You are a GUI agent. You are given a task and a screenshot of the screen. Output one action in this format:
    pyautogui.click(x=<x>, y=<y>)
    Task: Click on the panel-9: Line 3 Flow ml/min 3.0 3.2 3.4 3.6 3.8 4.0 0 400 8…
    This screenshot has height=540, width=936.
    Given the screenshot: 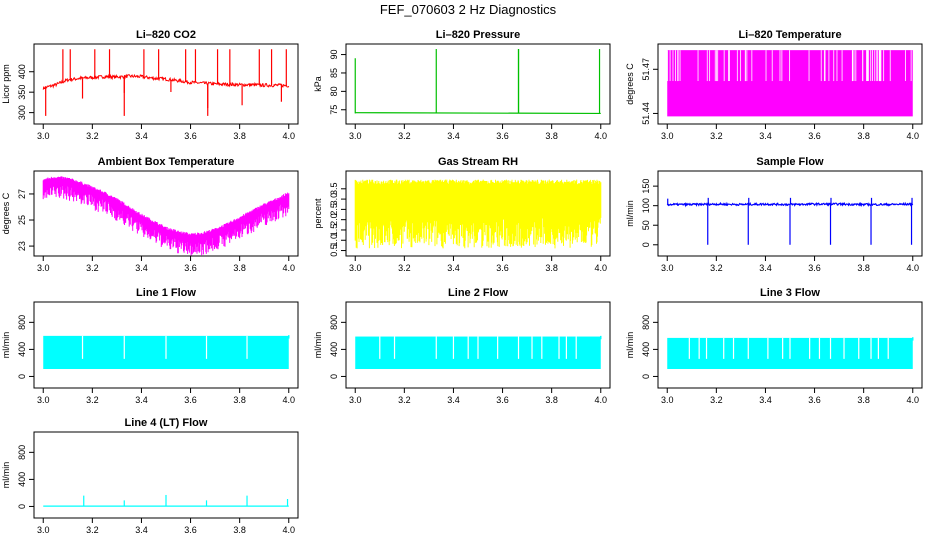 What is the action you would take?
    pyautogui.click(x=774, y=346)
    